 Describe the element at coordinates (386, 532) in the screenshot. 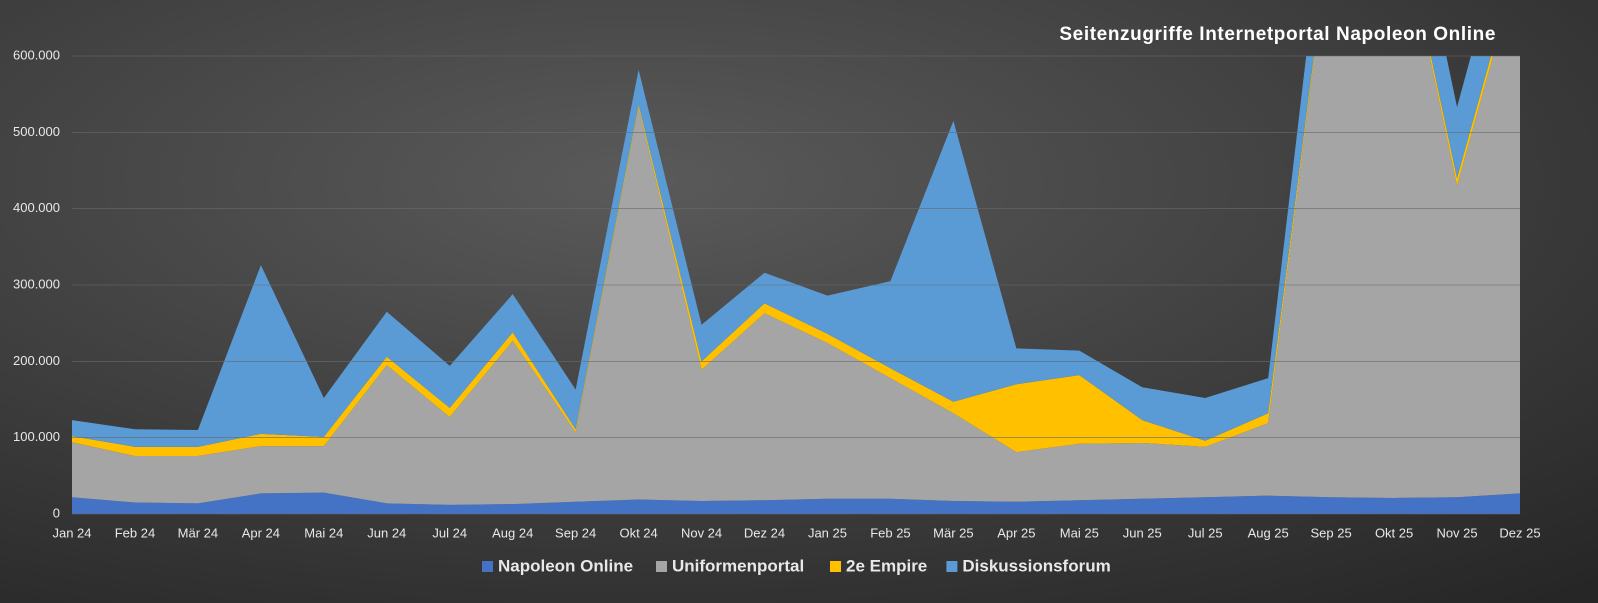

I see `x-tick-label: Jun 24` at that location.